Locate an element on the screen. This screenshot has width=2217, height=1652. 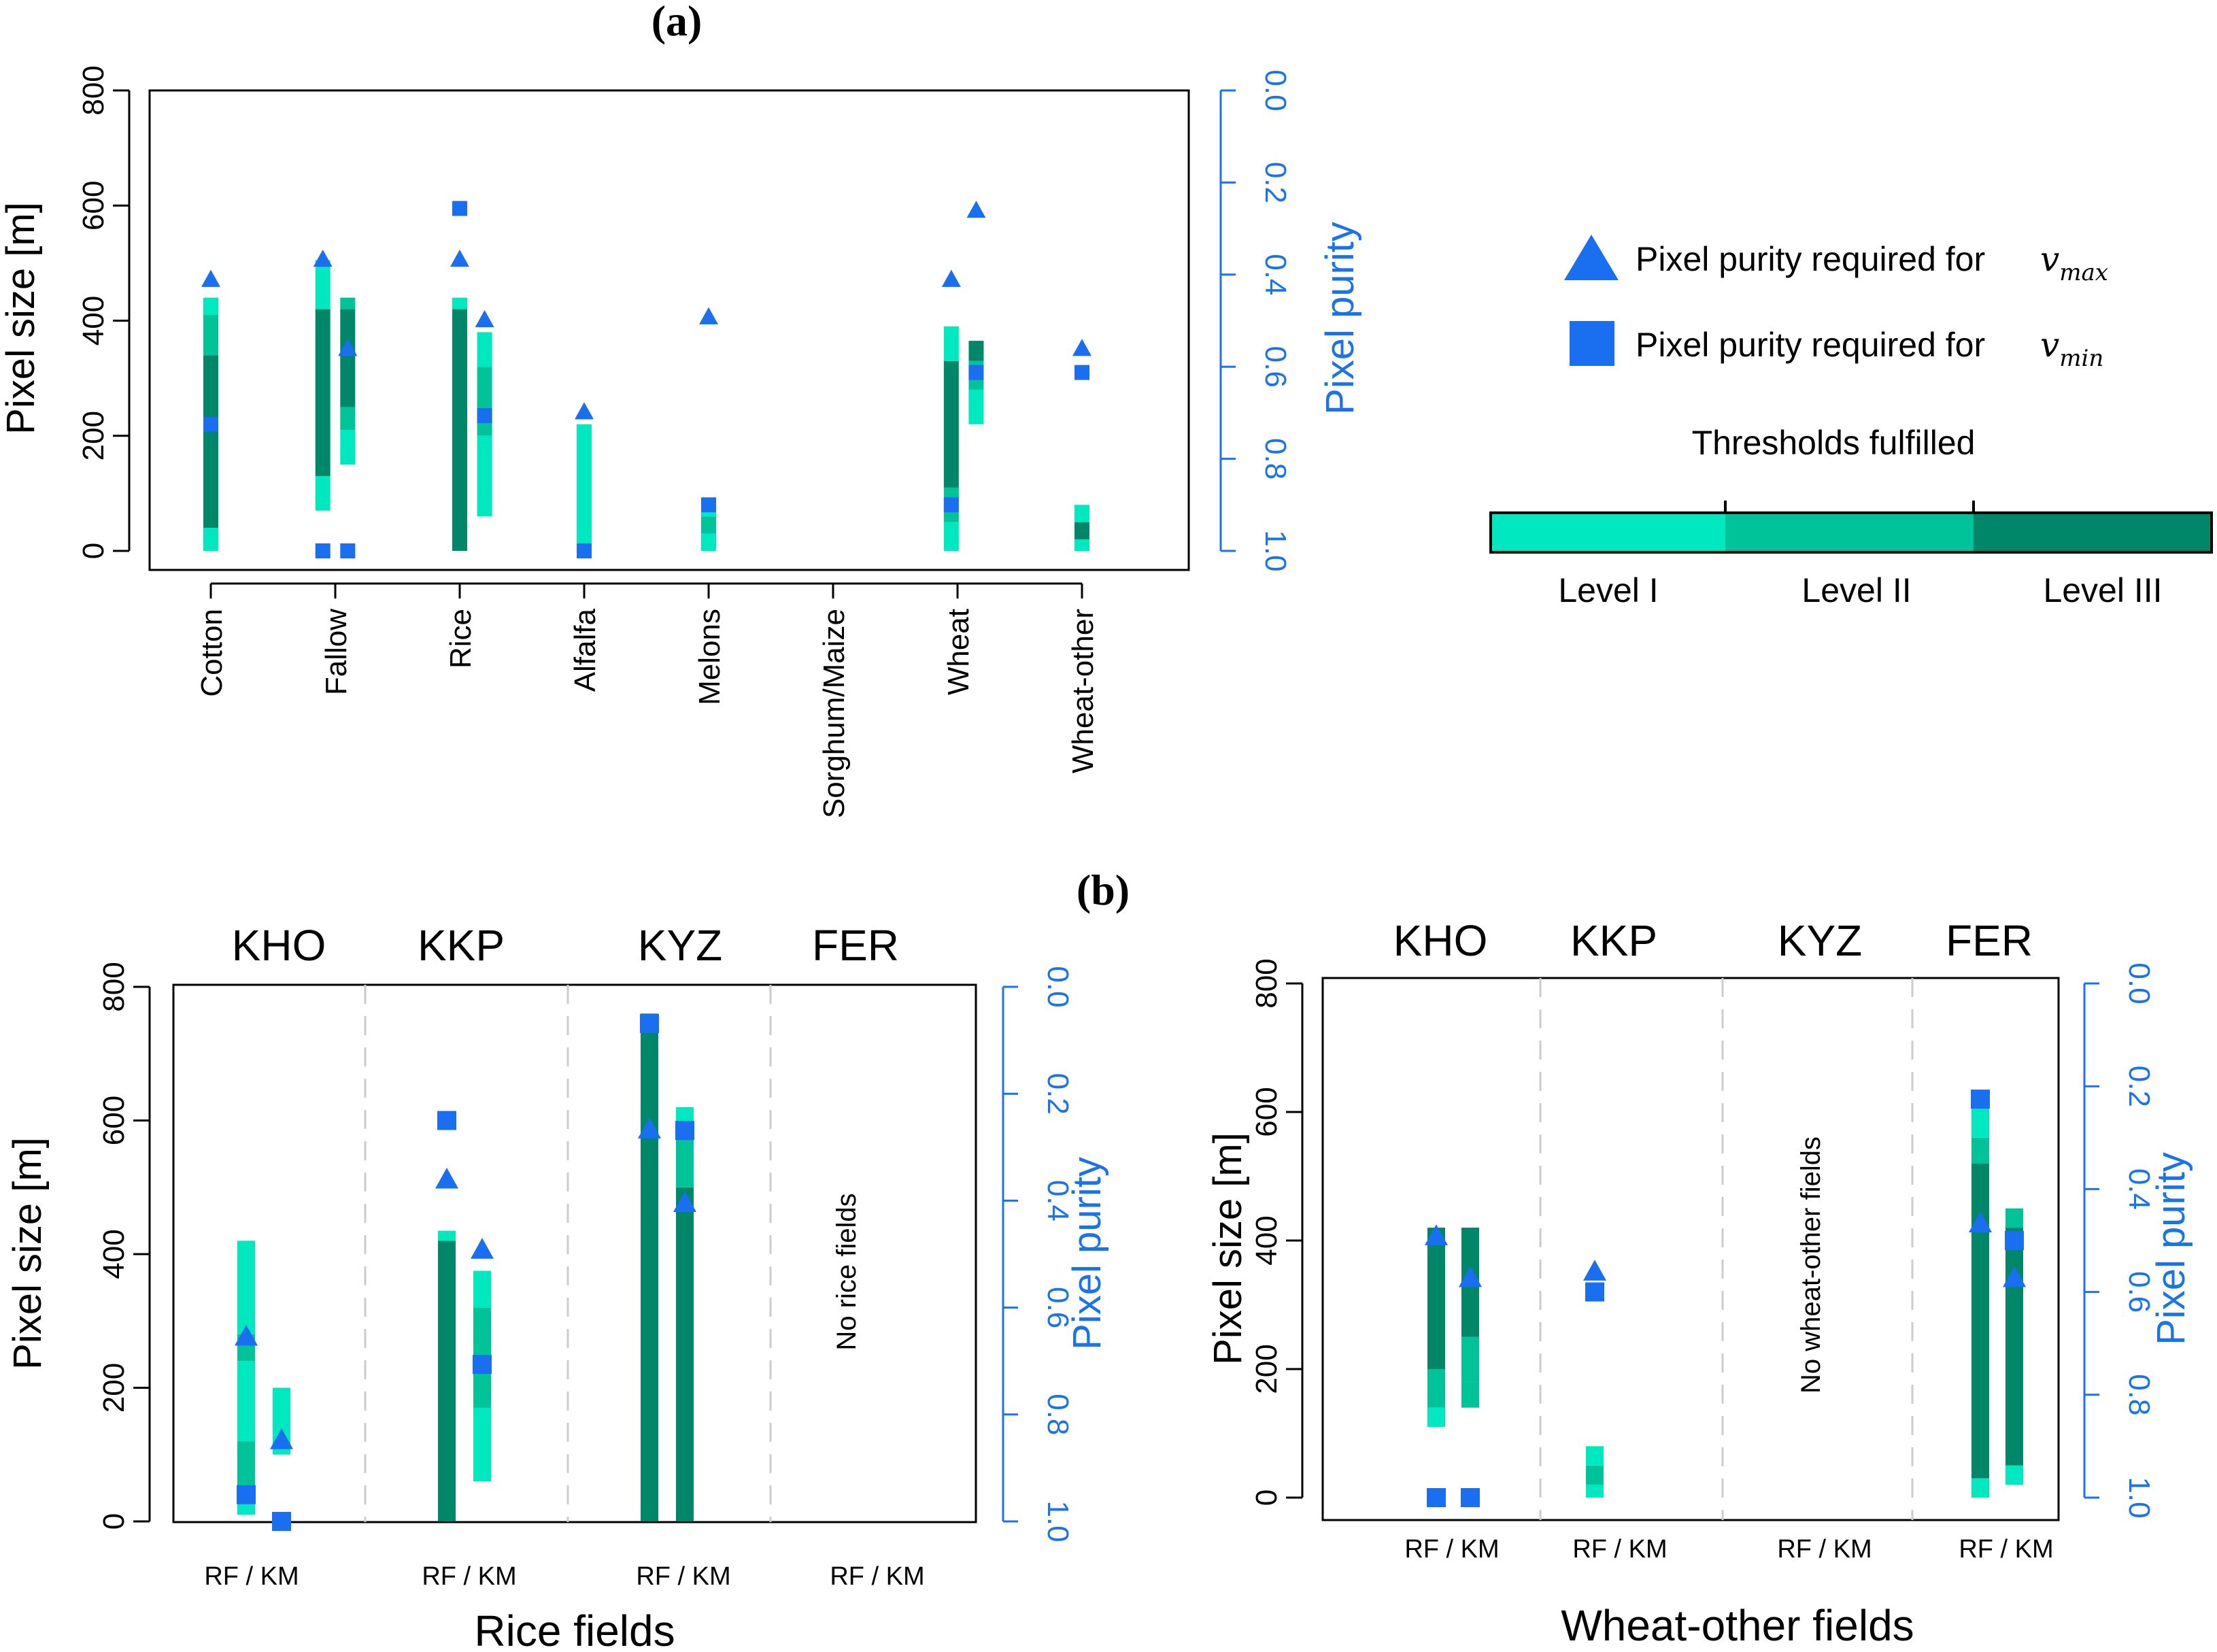
legend-vmax-symbol: vmax is located at coordinates (2074, 263).